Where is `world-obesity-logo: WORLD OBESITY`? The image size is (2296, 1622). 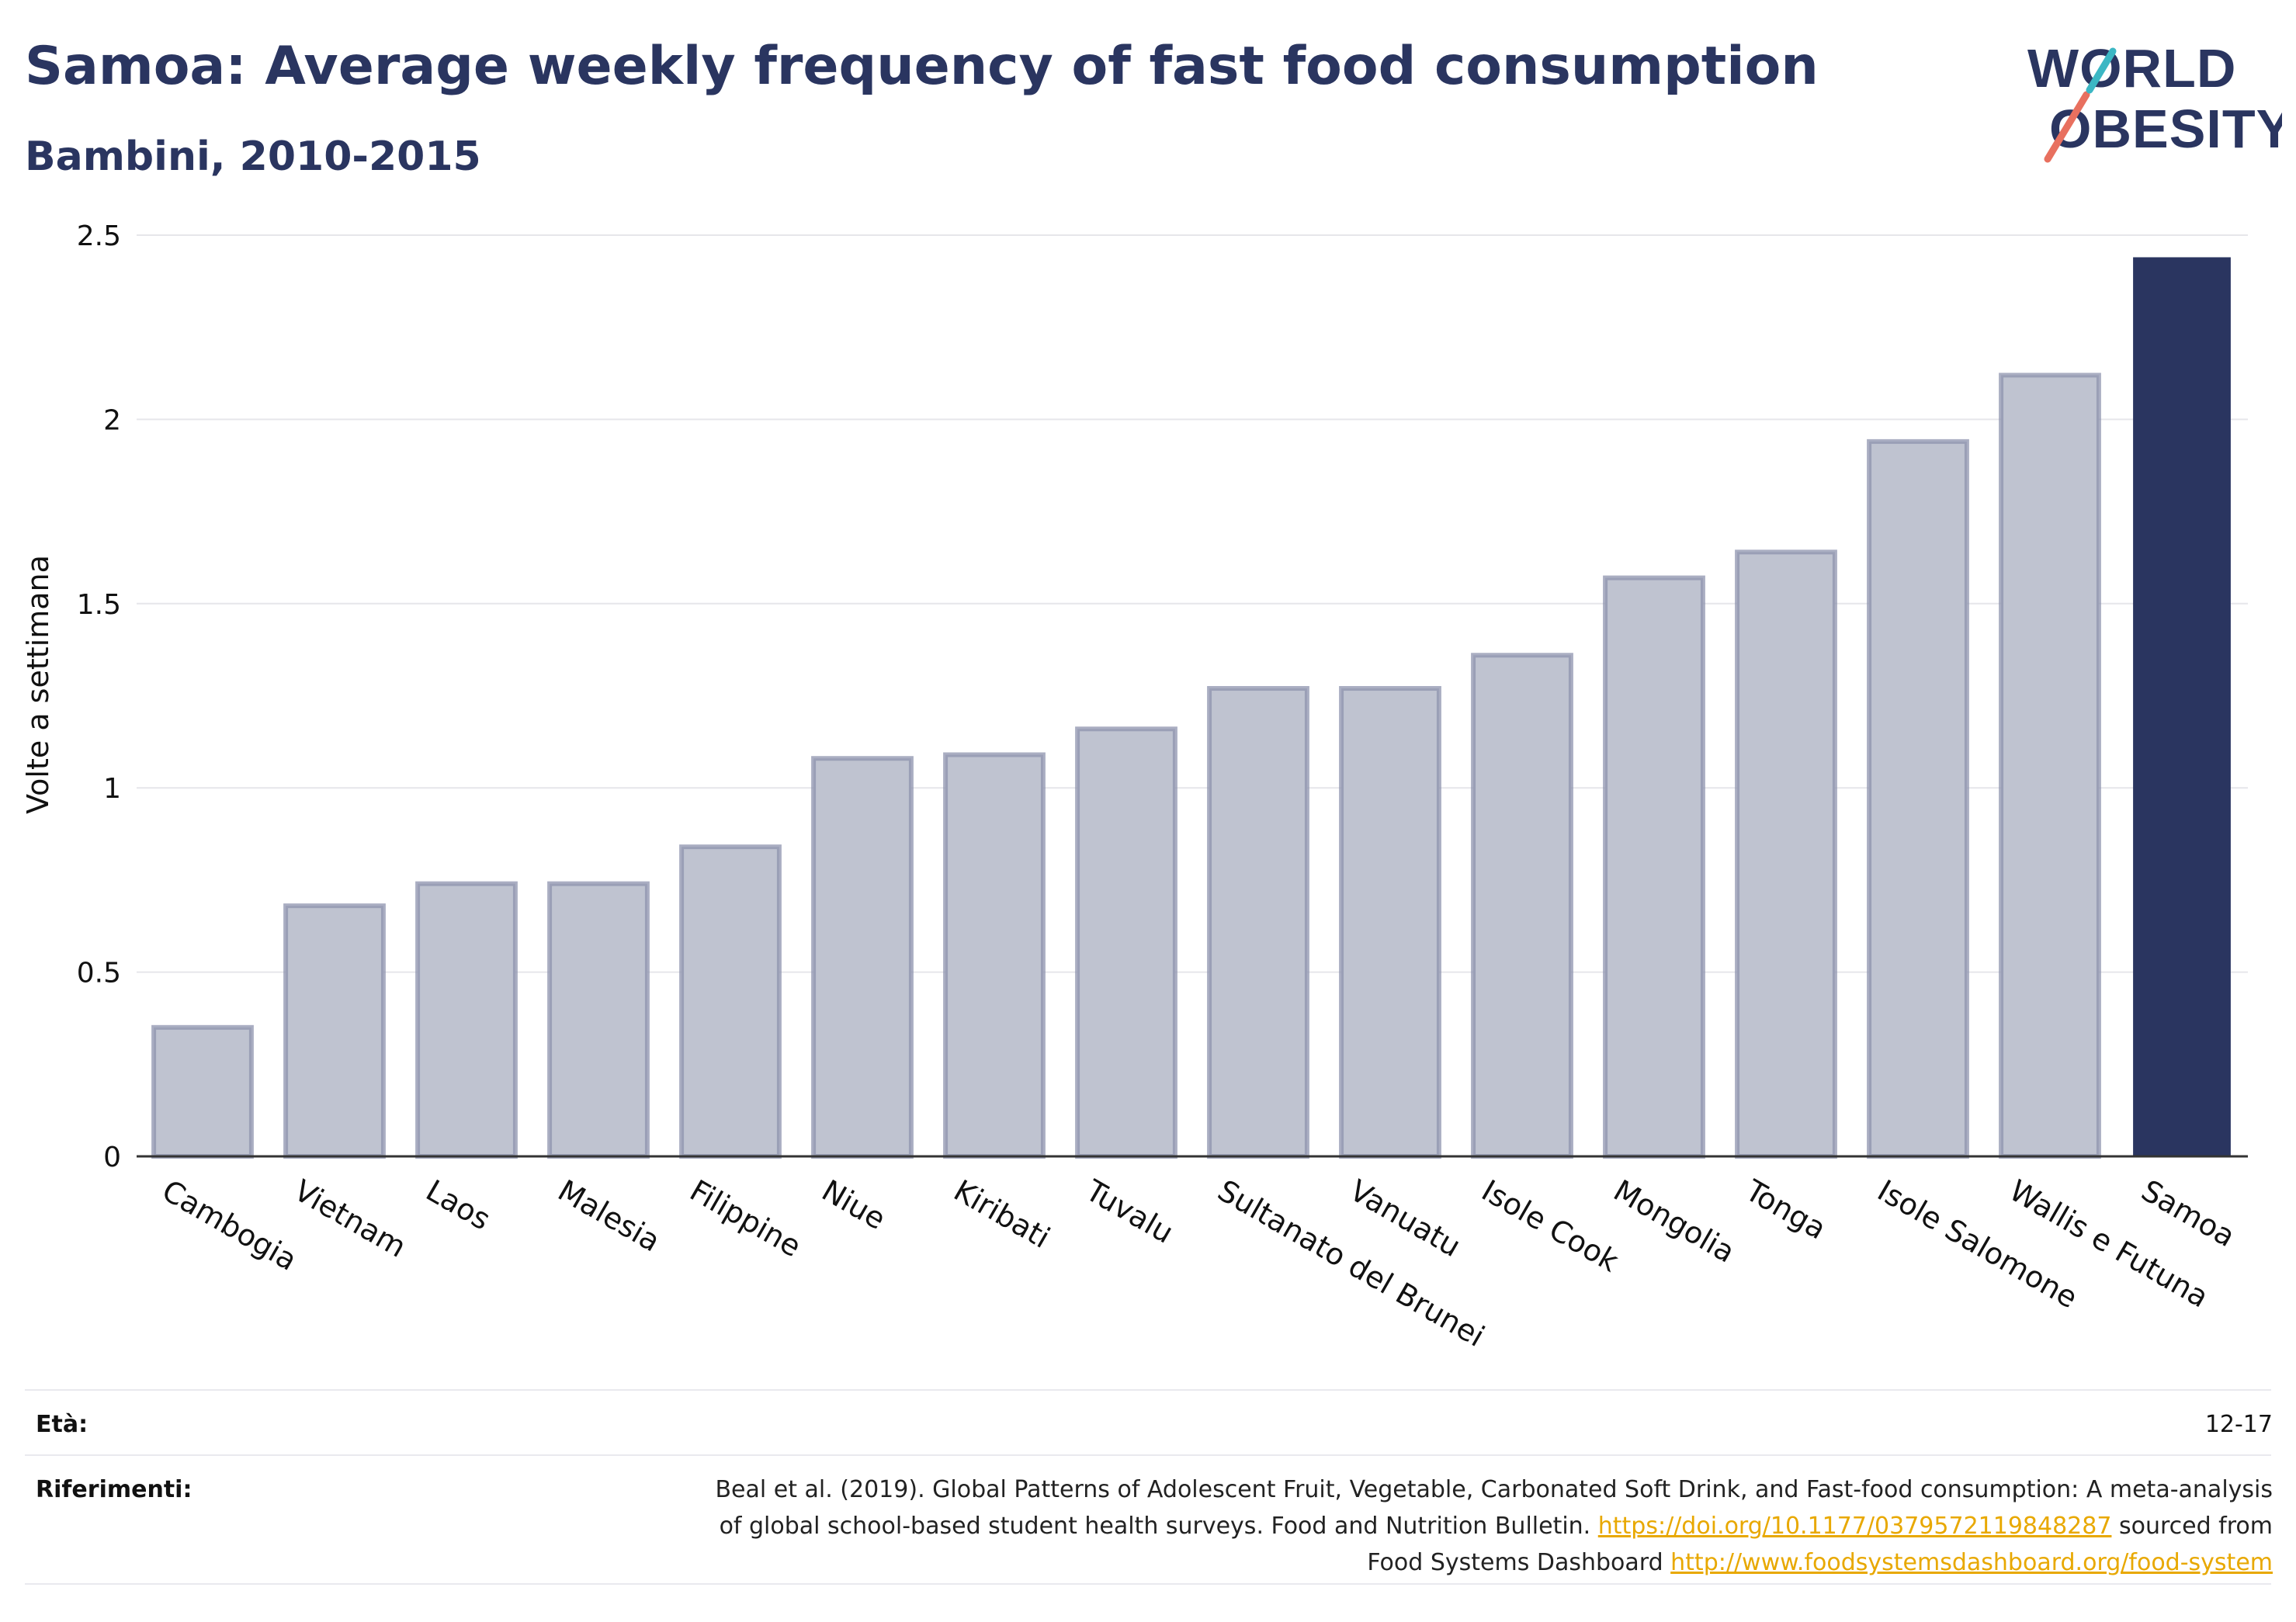 world-obesity-logo: WORLD OBESITY is located at coordinates (2154, 101).